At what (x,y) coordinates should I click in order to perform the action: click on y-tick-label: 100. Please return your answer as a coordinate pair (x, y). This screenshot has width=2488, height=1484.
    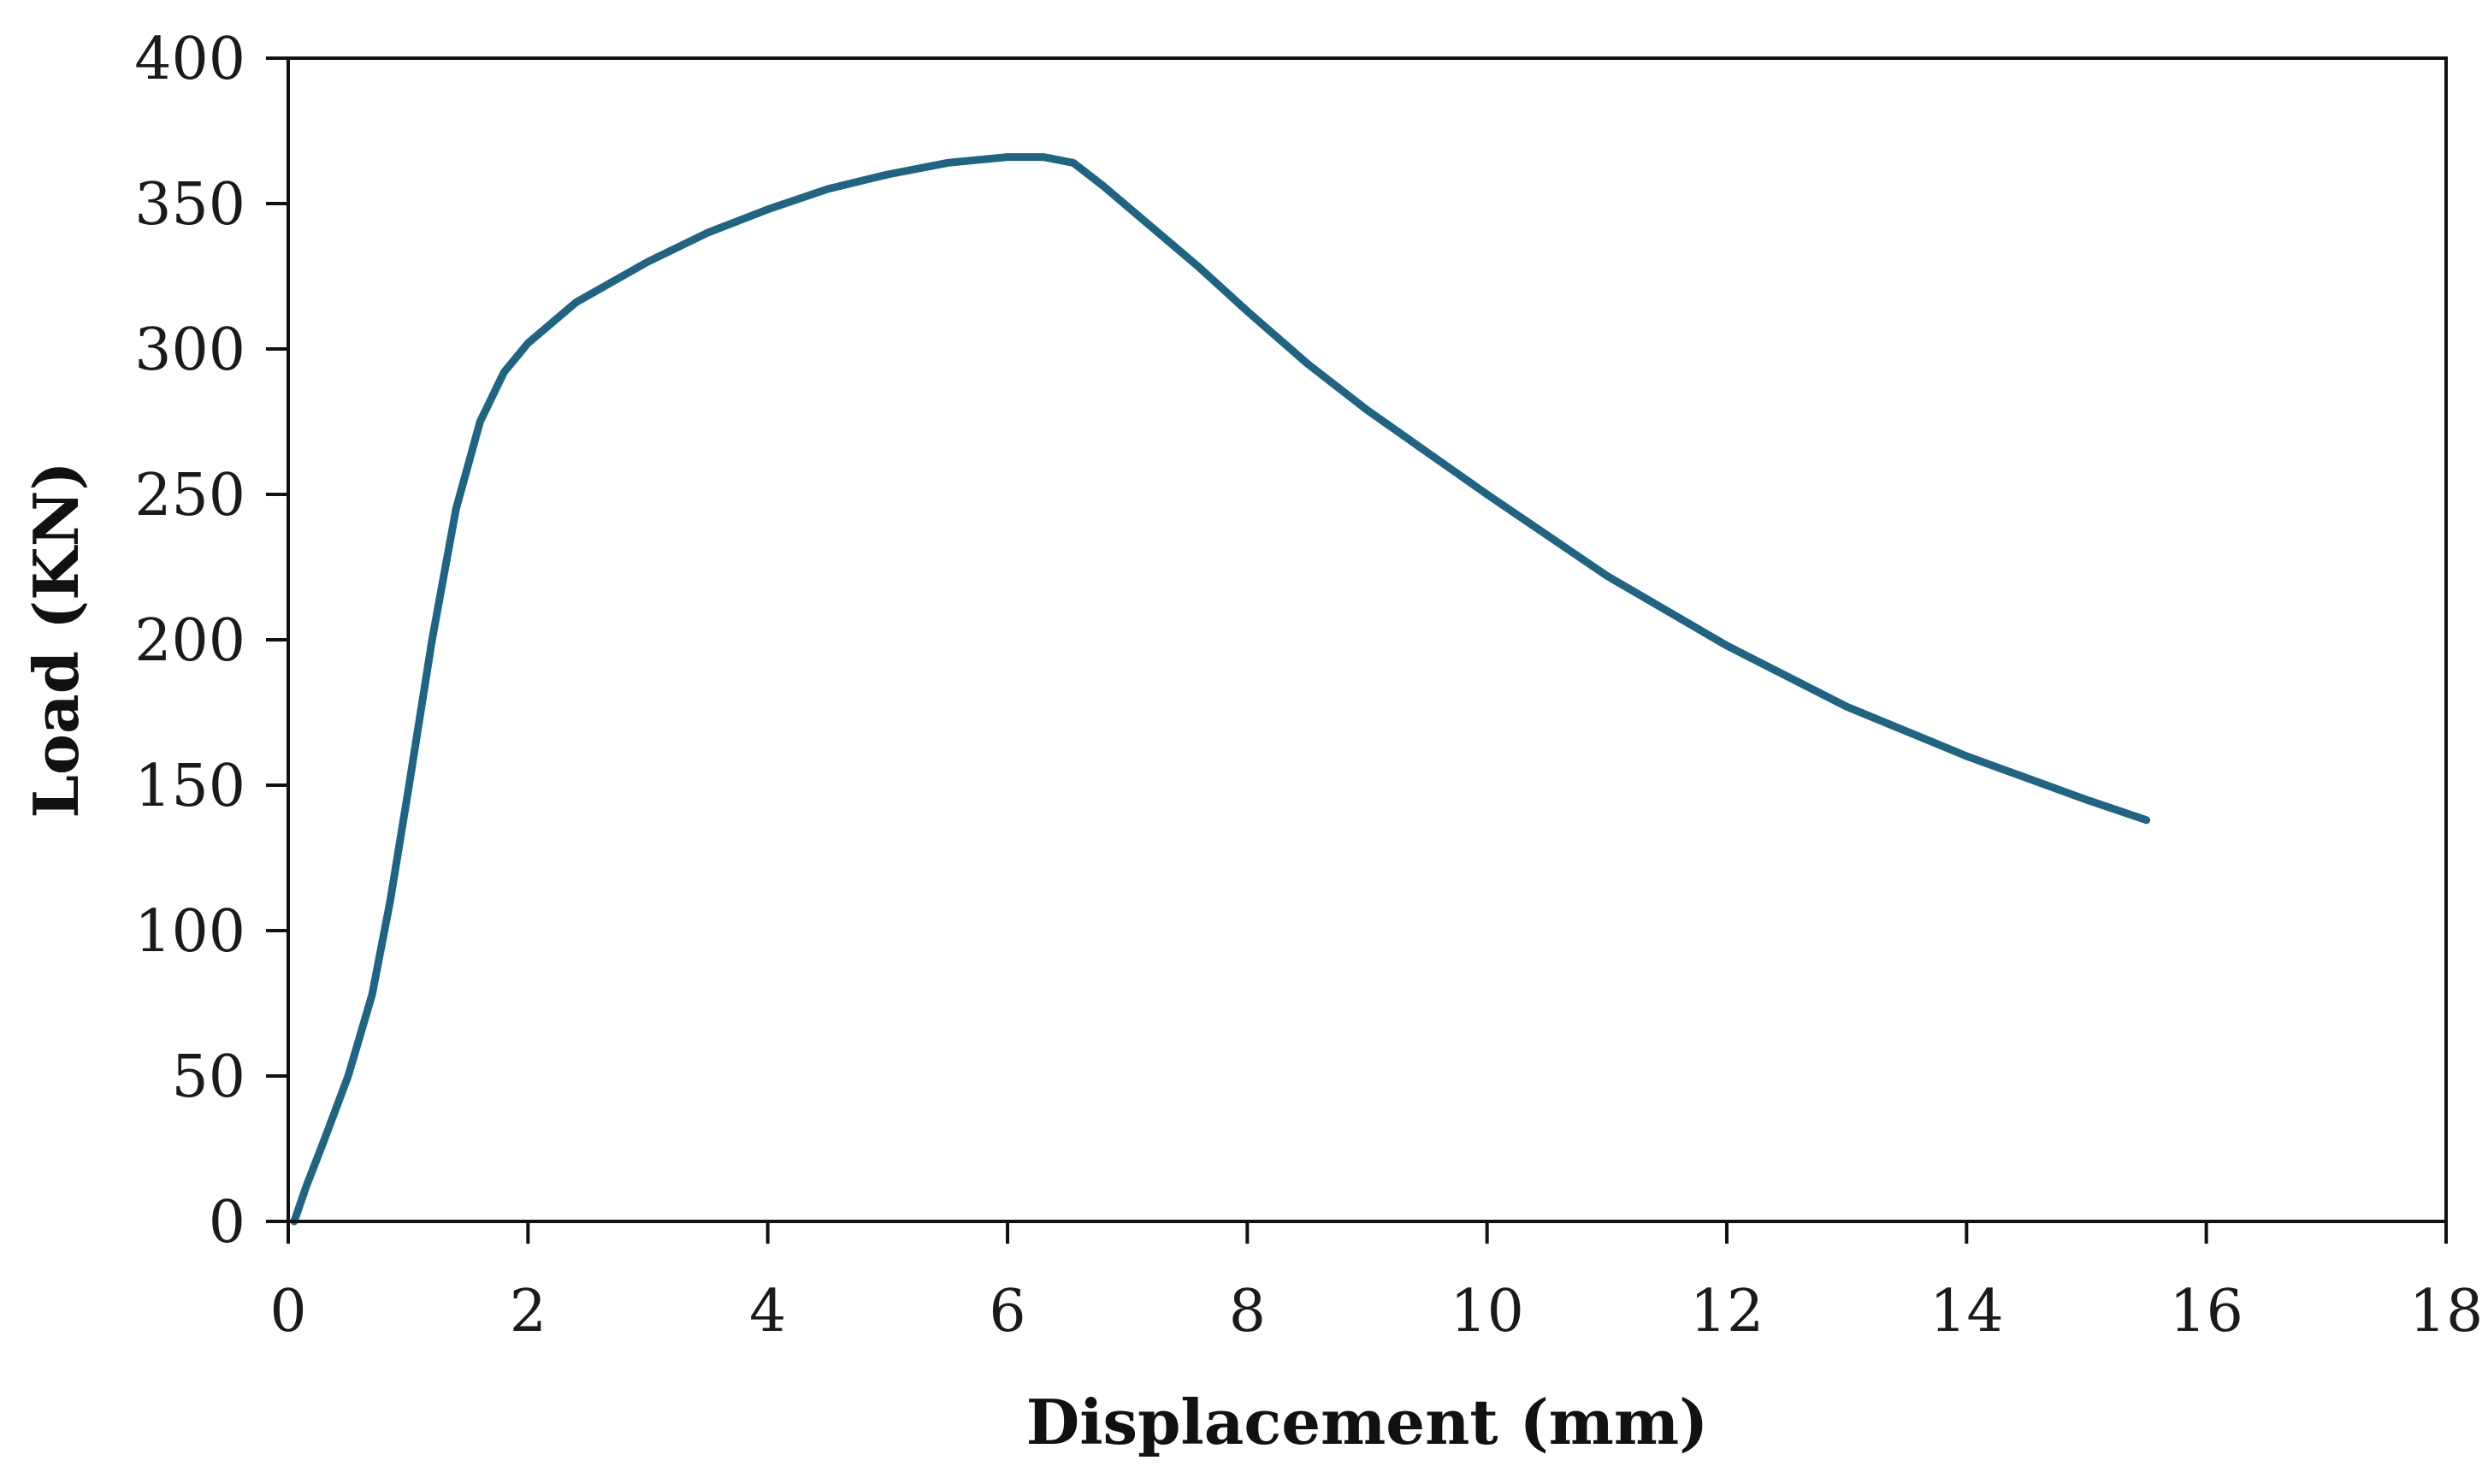
    Looking at the image, I should click on (190, 932).